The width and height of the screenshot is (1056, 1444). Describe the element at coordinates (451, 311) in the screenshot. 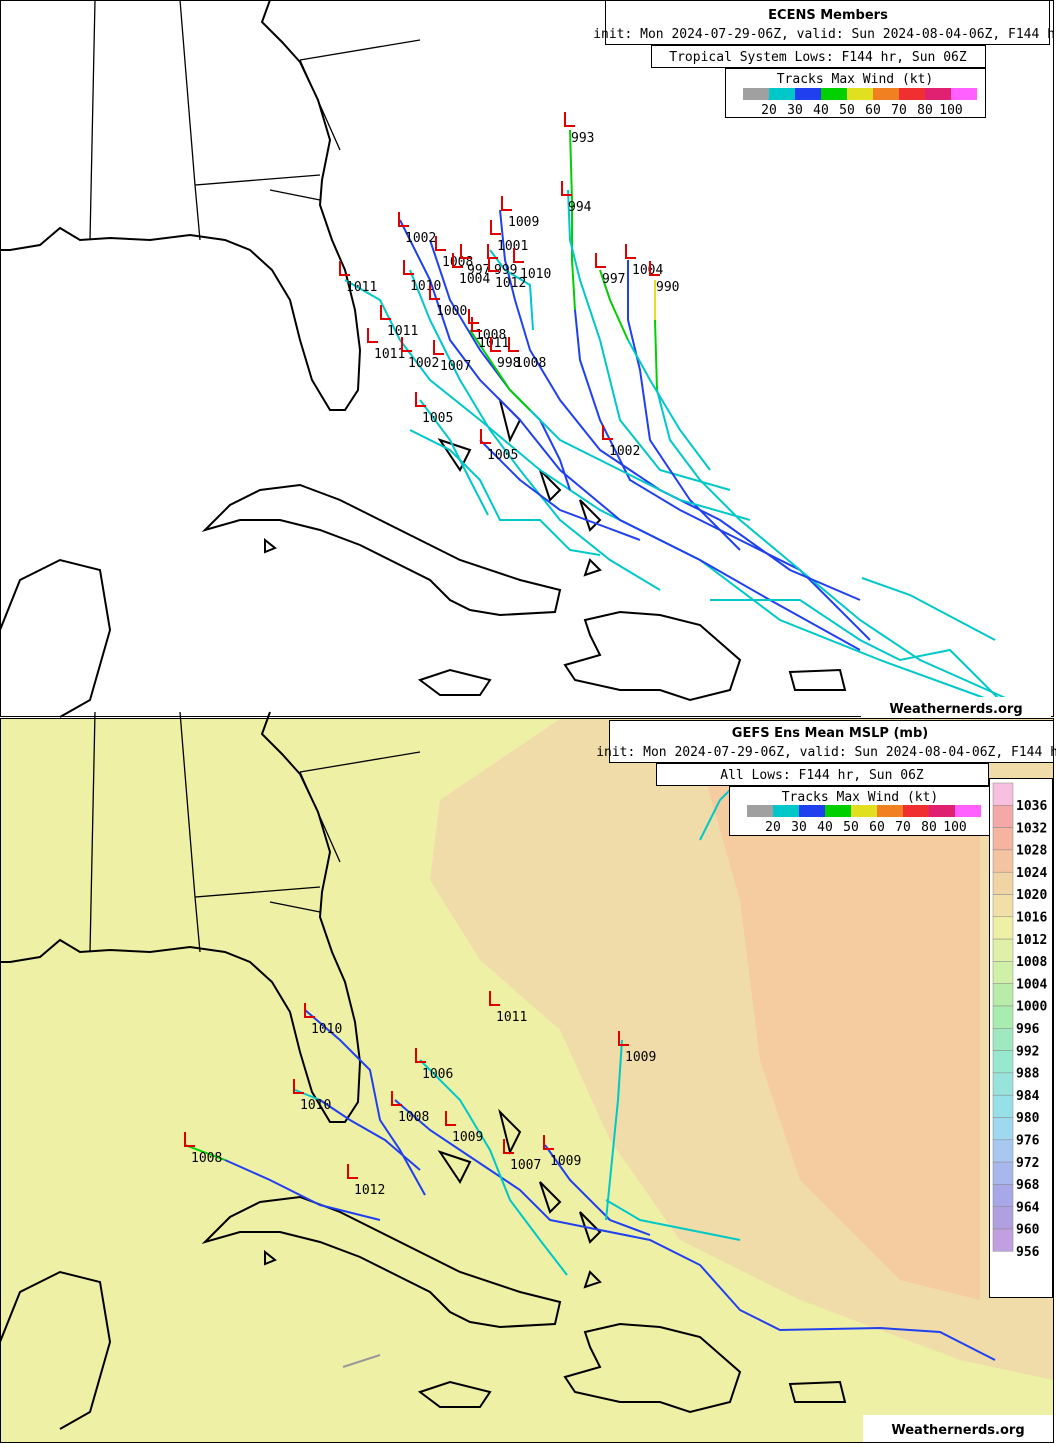

I see `low-pressure-label: 1000` at that location.